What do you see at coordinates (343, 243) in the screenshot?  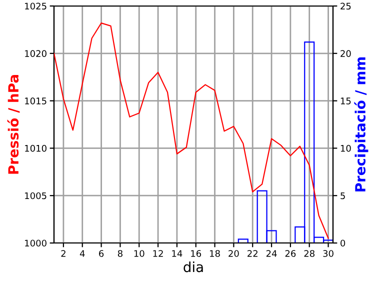 I see `y2-tick-label: 0` at bounding box center [343, 243].